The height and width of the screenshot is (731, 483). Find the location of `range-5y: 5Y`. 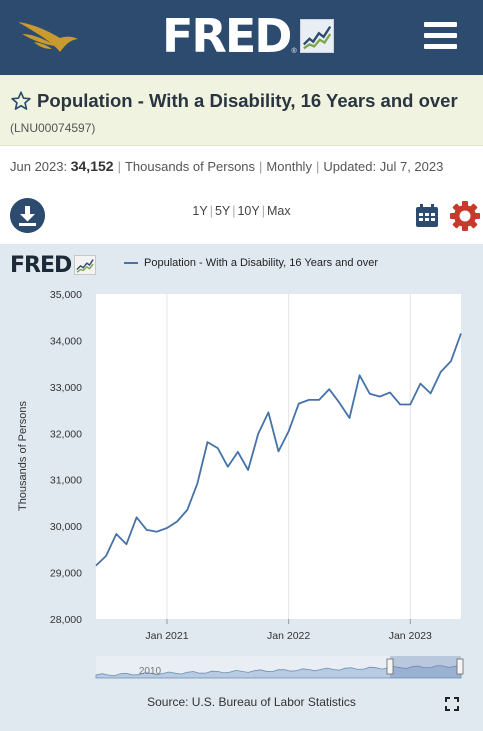

range-5y: 5Y is located at coordinates (222, 211).